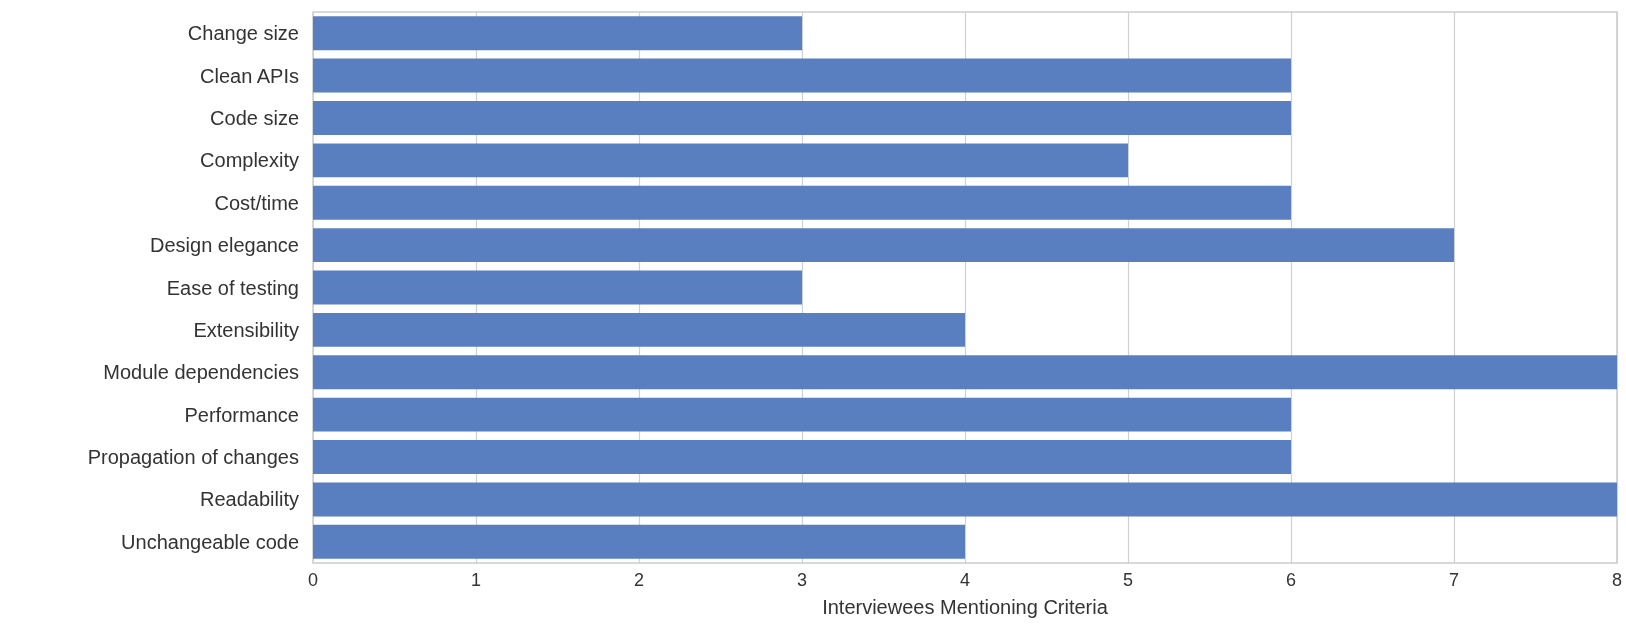 The width and height of the screenshot is (1626, 625). What do you see at coordinates (232, 287) in the screenshot?
I see `y-tick-label: Ease of testing` at bounding box center [232, 287].